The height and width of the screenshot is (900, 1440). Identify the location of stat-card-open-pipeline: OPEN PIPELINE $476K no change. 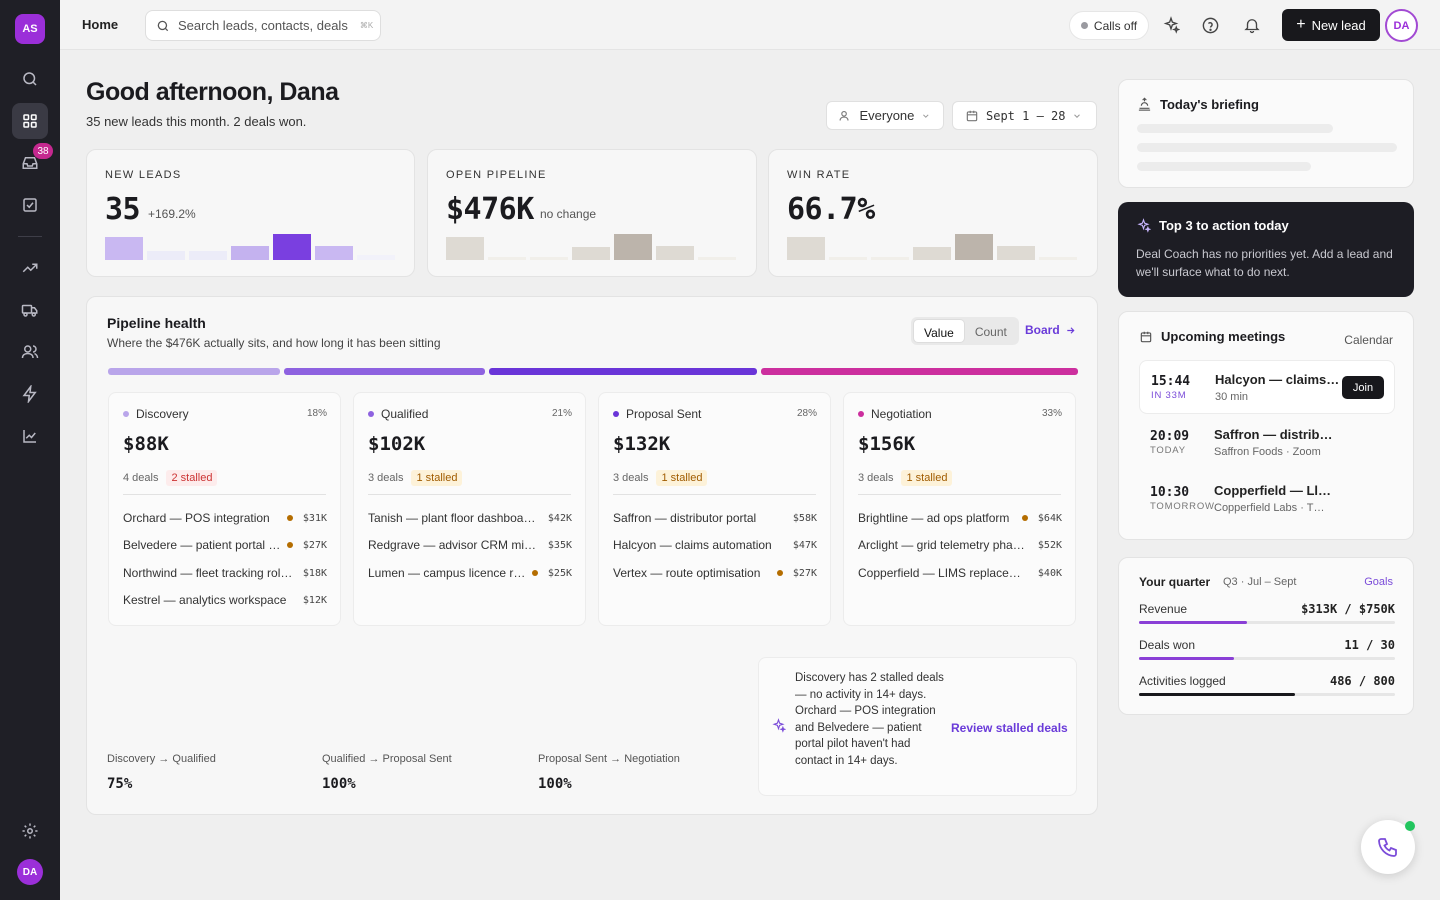
(592, 213).